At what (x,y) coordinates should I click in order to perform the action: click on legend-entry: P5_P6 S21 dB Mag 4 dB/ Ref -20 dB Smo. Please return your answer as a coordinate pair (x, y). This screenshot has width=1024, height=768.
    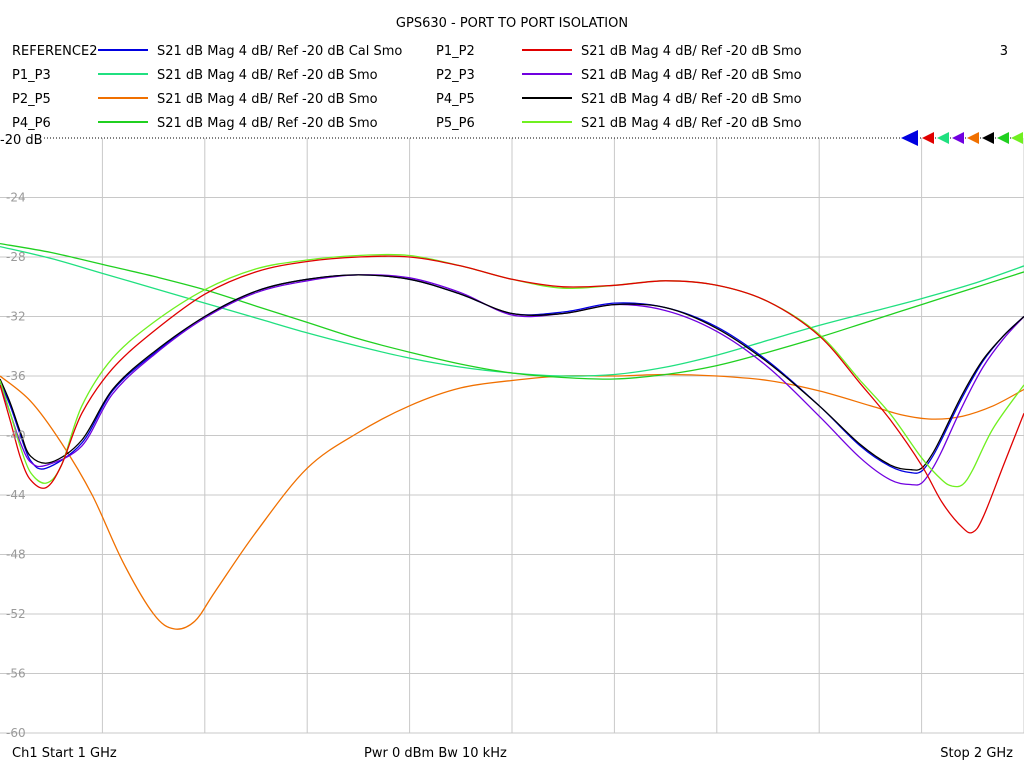
    Looking at the image, I should click on (619, 123).